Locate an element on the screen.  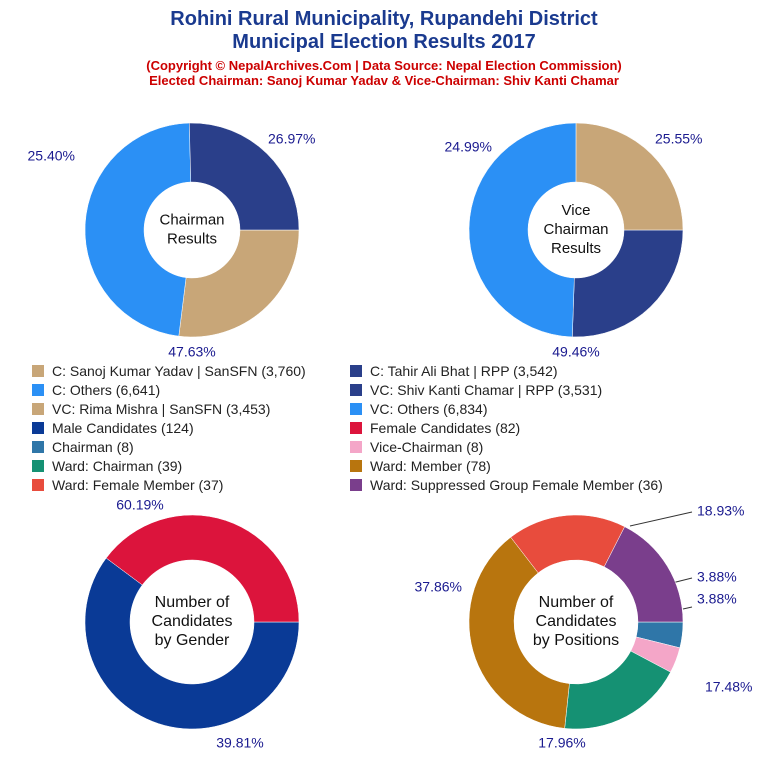
legend-label: VC: Others (6,834) is located at coordinates (429, 409).